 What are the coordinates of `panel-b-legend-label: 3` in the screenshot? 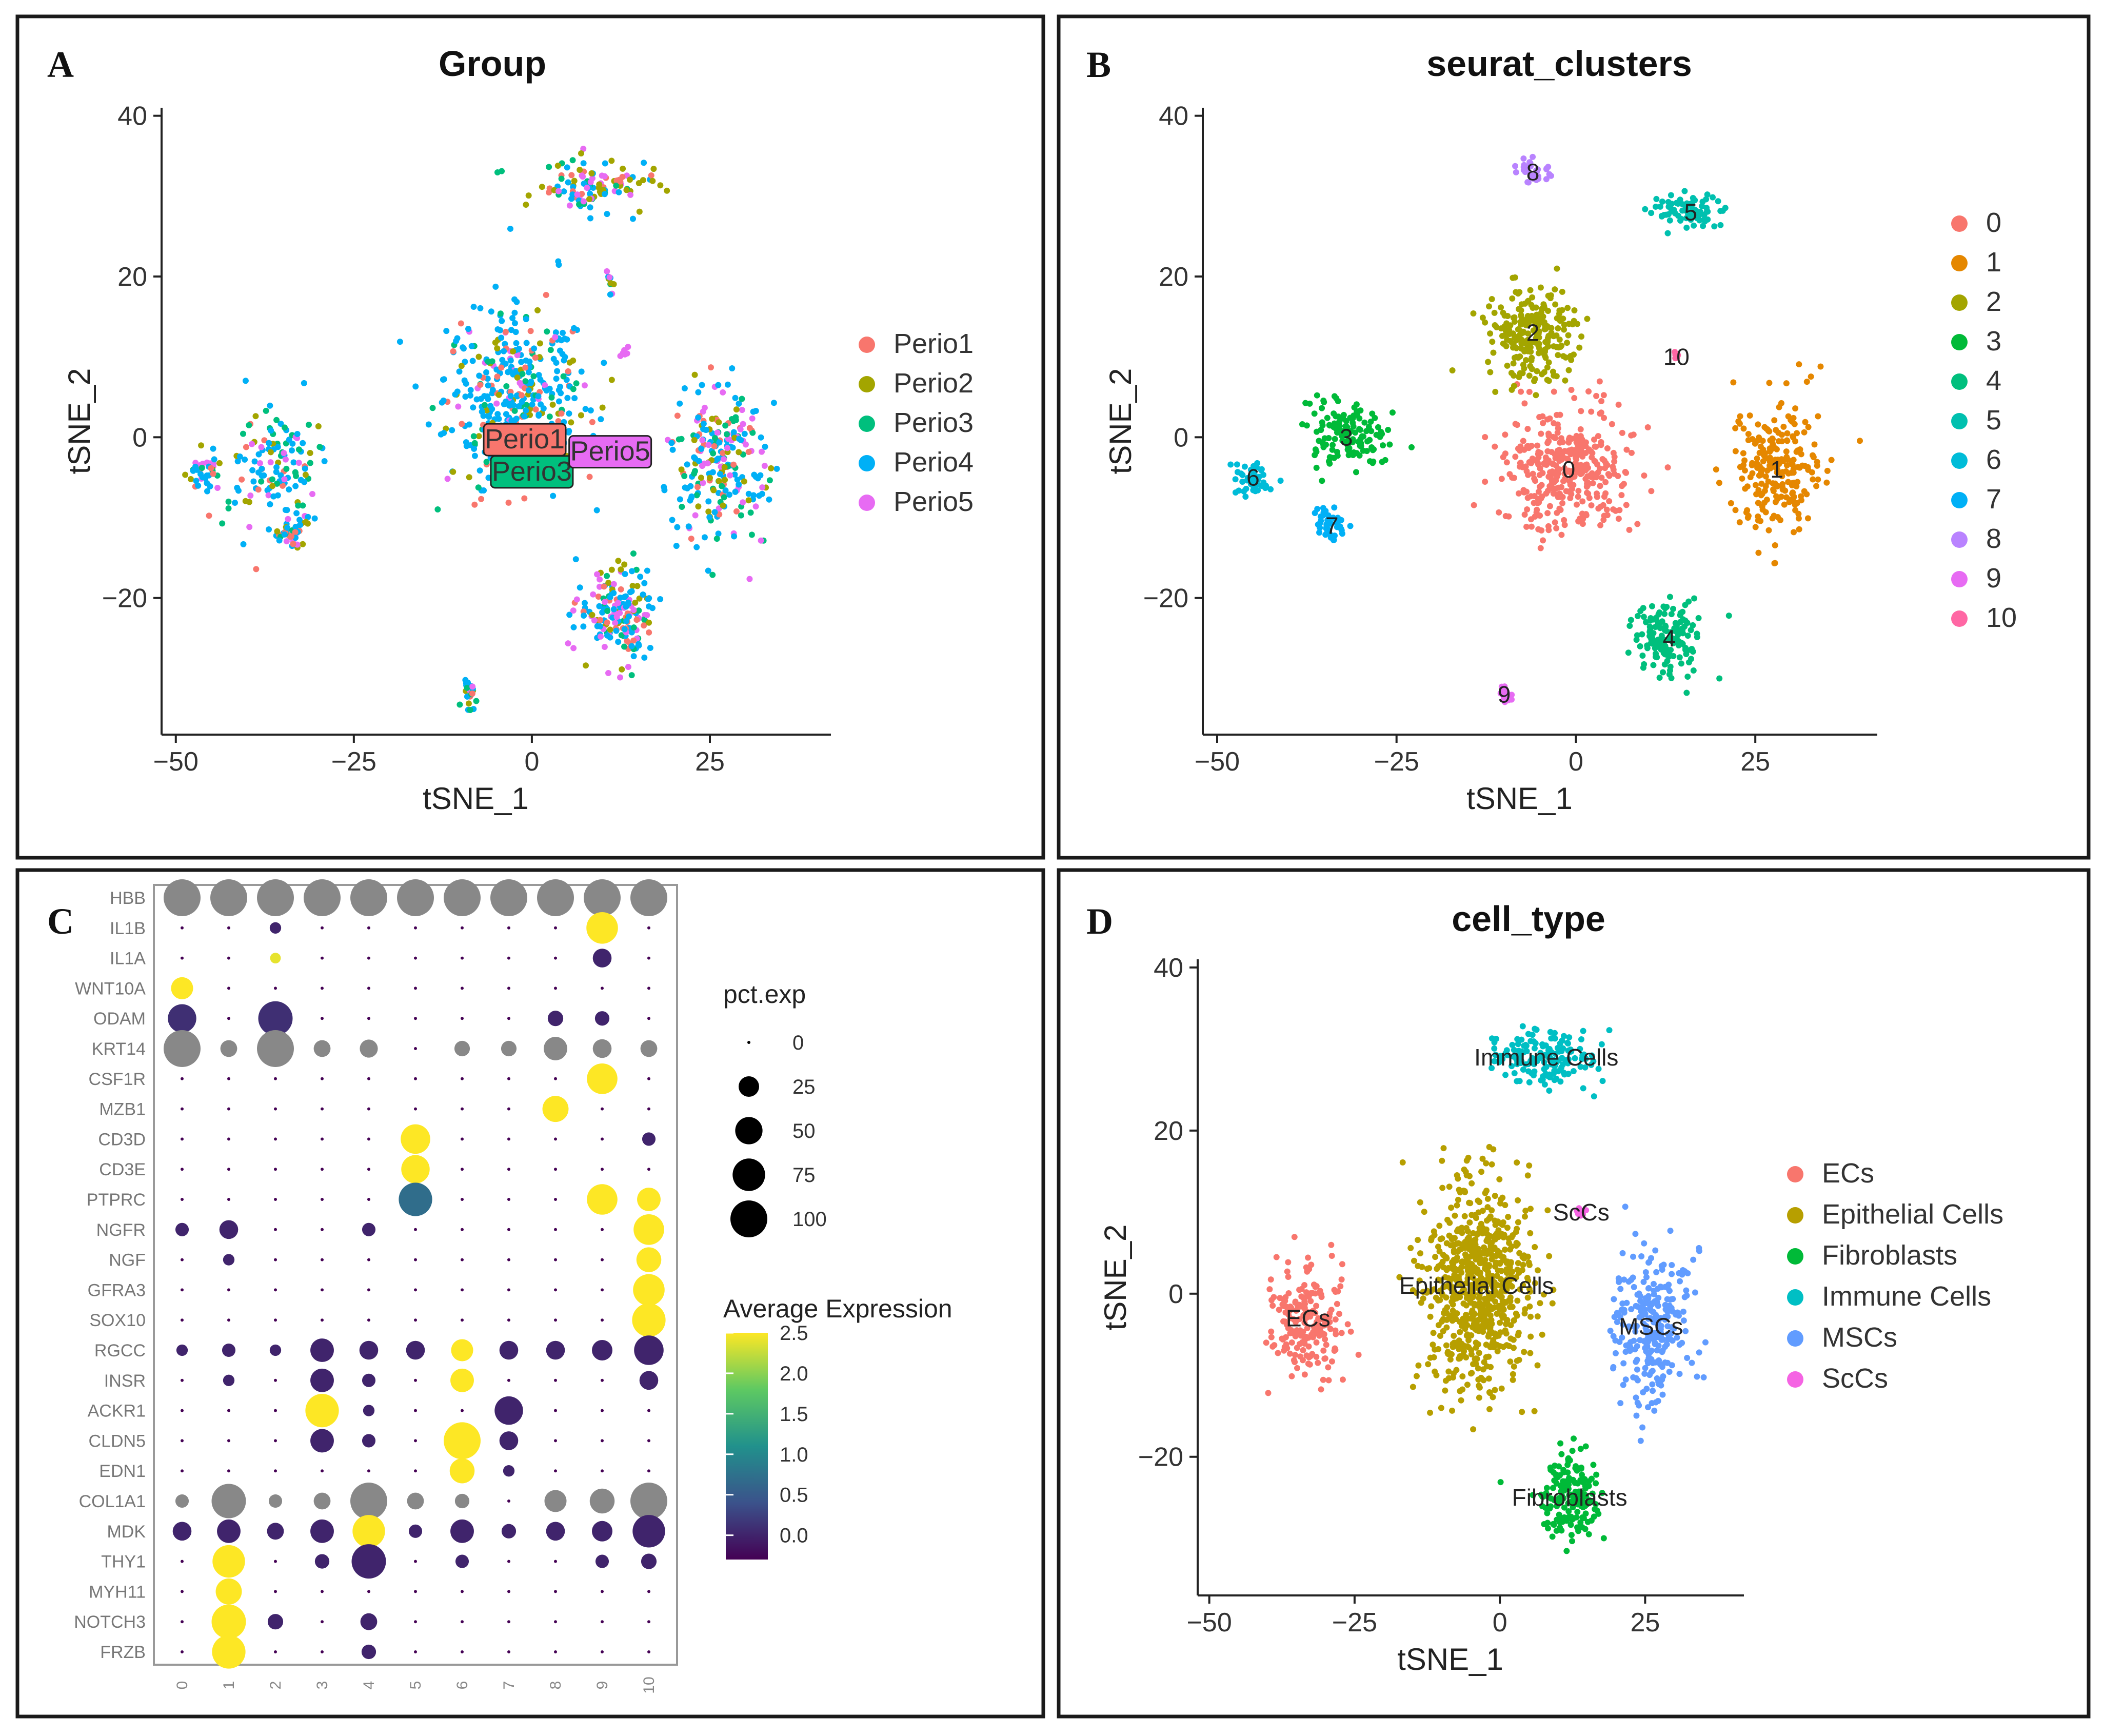 It's located at (1994, 341).